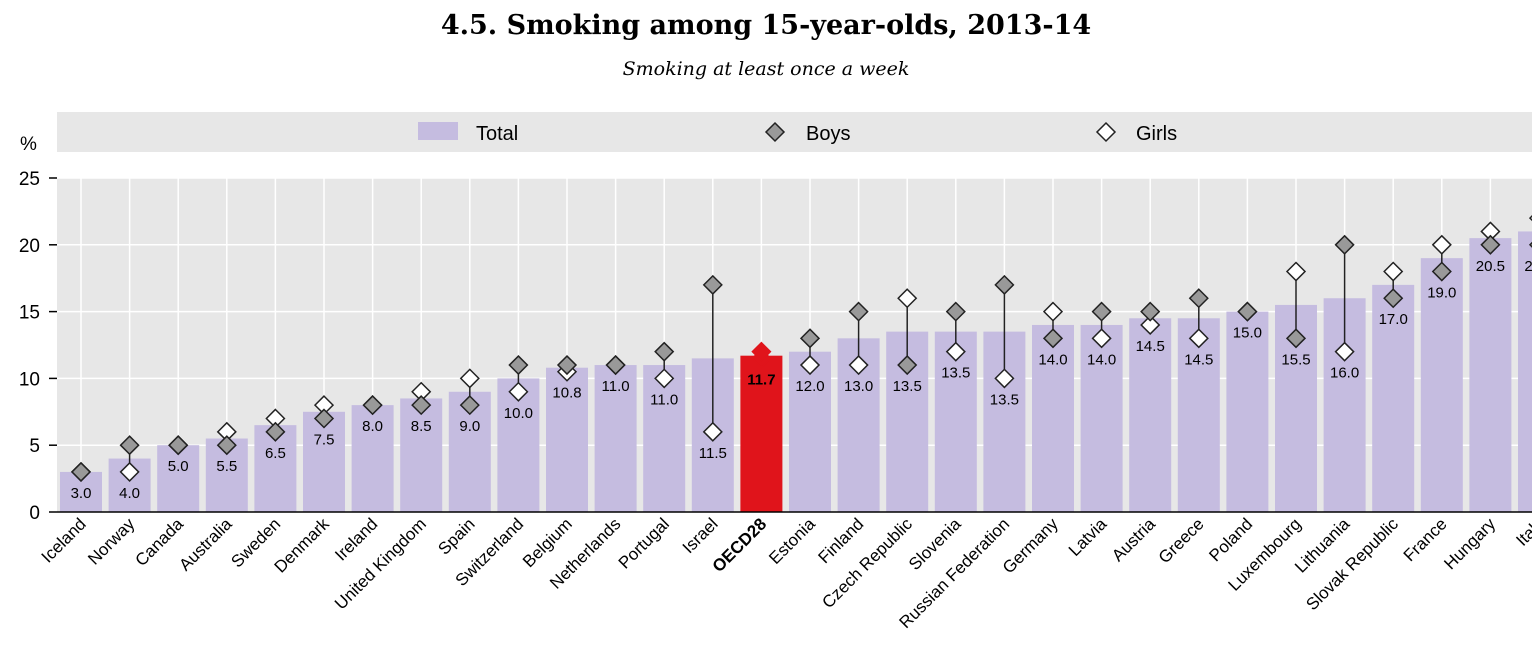 This screenshot has width=1532, height=667. Describe the element at coordinates (858, 386) in the screenshot. I see `value-label: 13.0` at that location.